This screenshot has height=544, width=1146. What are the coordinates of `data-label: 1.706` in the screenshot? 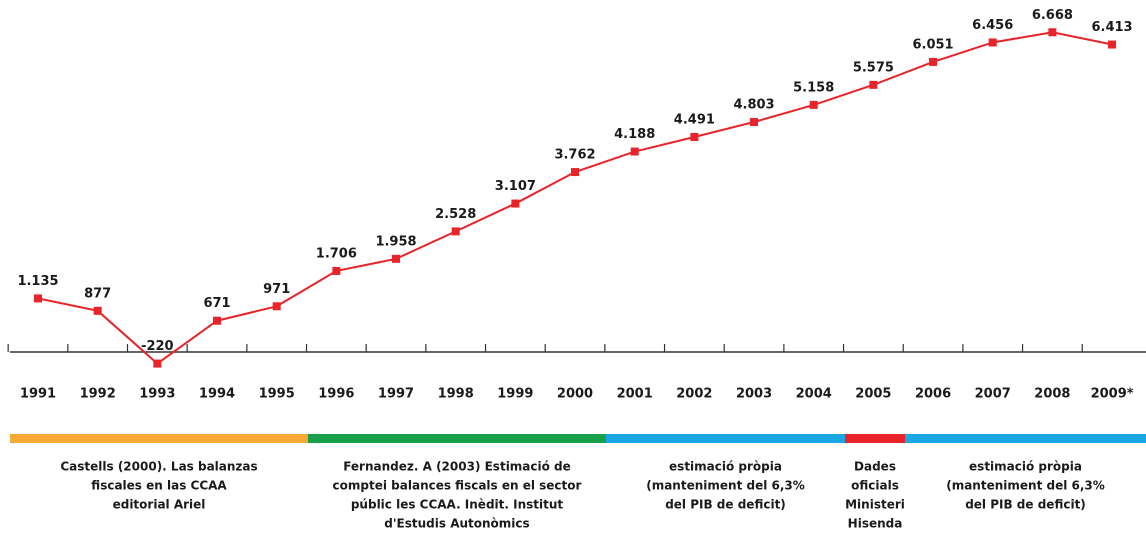 It's located at (336, 253).